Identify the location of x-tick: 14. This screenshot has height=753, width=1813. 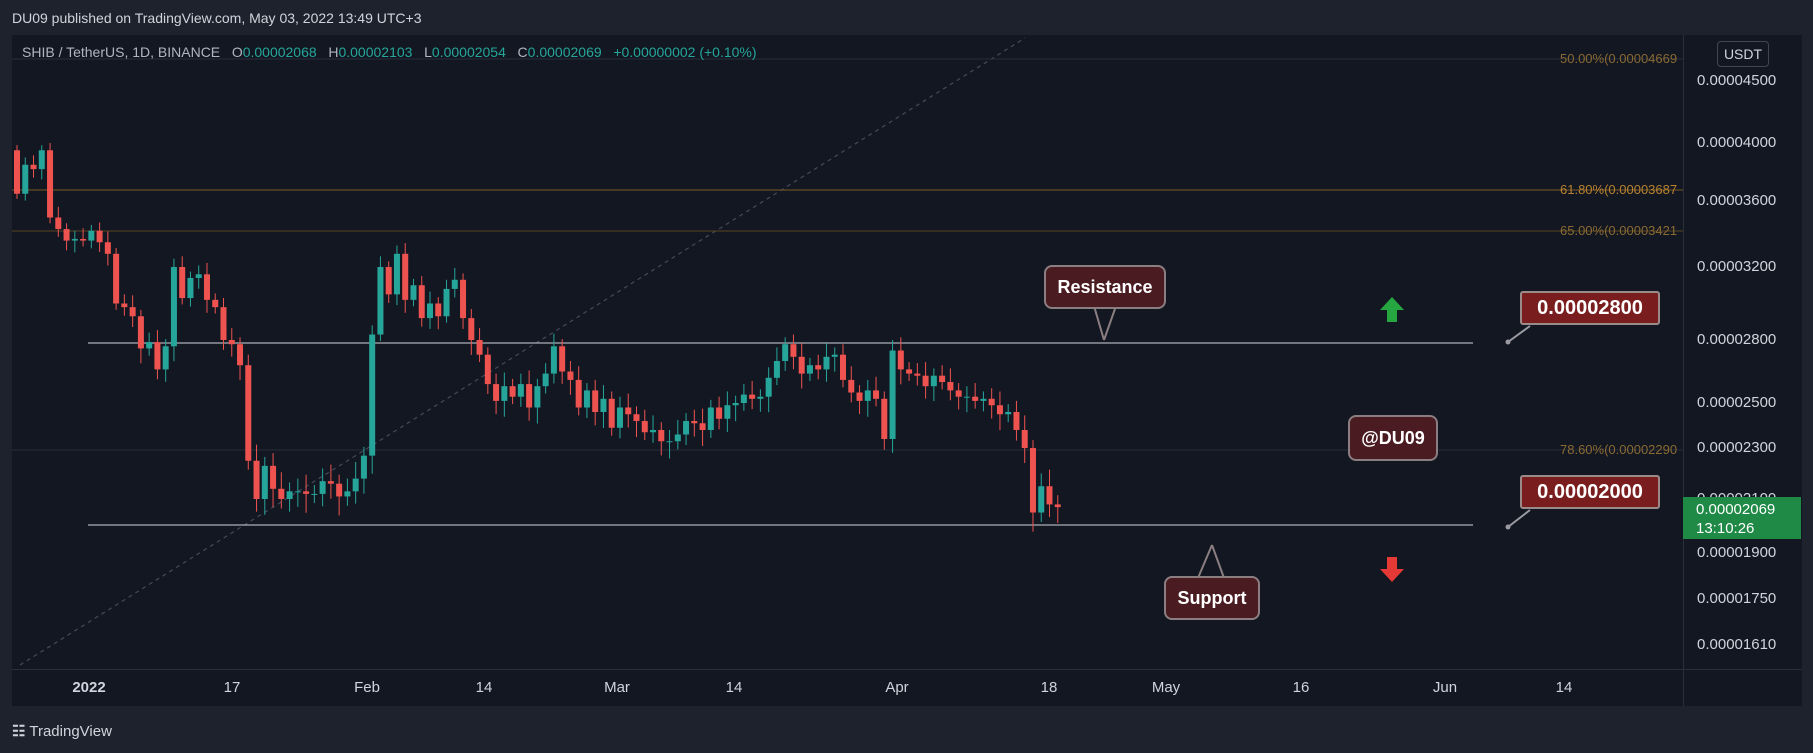
(484, 687).